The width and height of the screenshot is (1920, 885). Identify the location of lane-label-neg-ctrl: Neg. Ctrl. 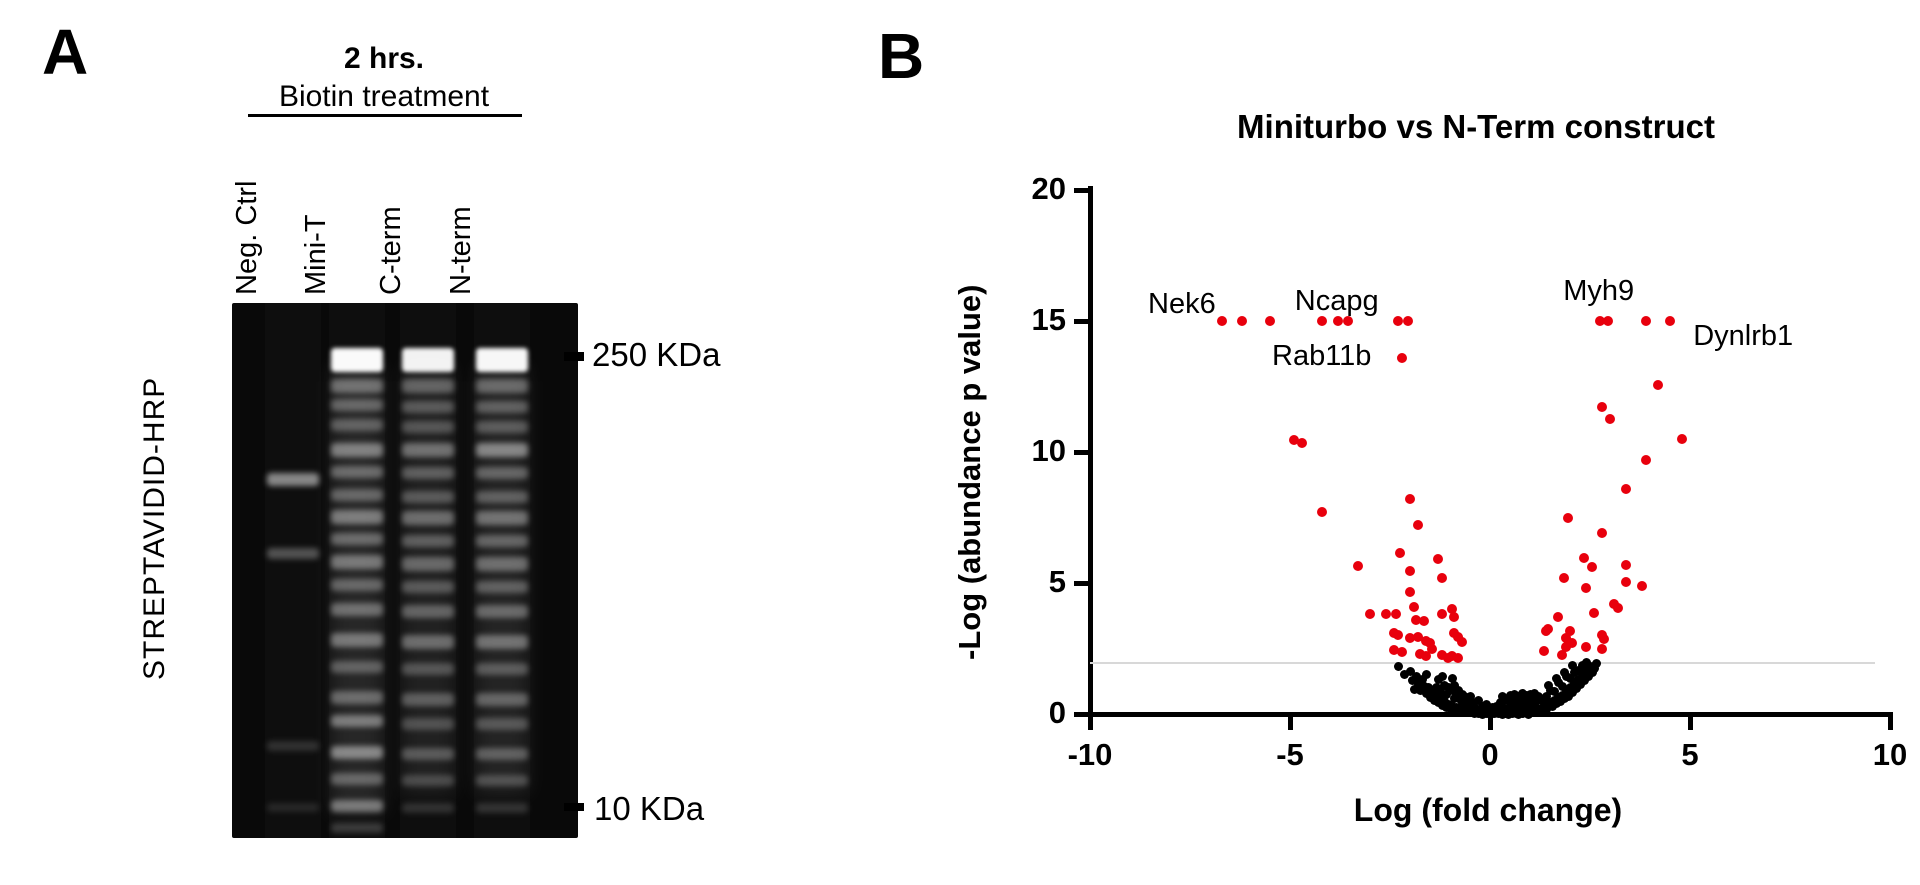
(247, 237).